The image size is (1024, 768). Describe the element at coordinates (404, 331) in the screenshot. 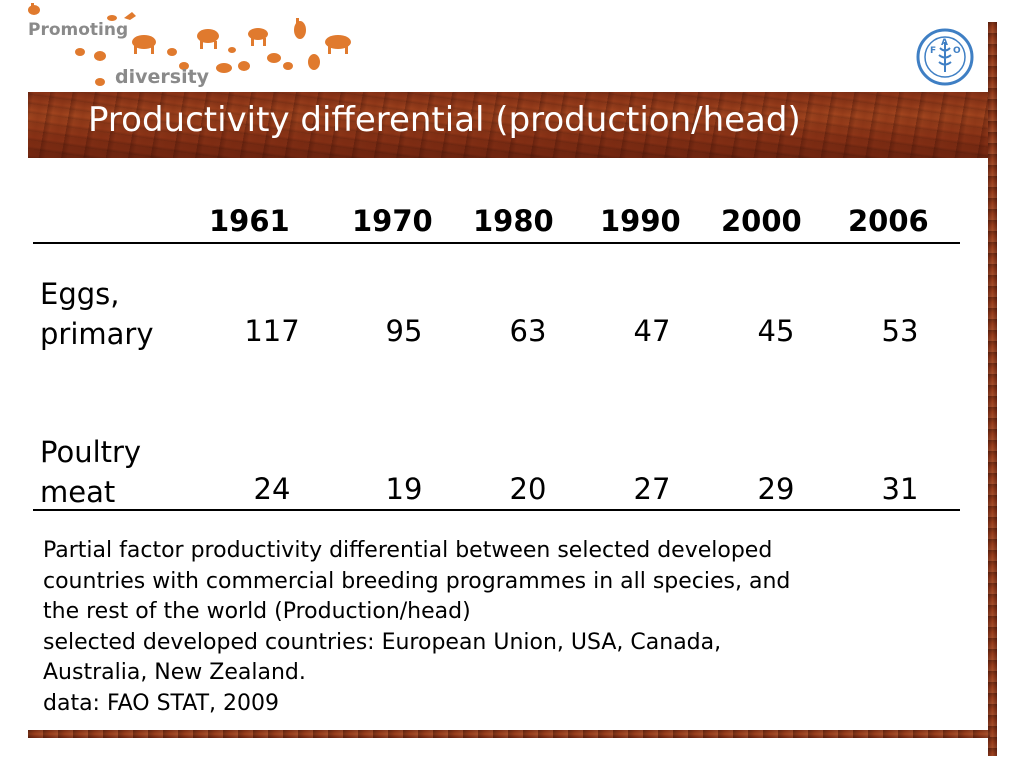

I see `table-cell: 95` at that location.